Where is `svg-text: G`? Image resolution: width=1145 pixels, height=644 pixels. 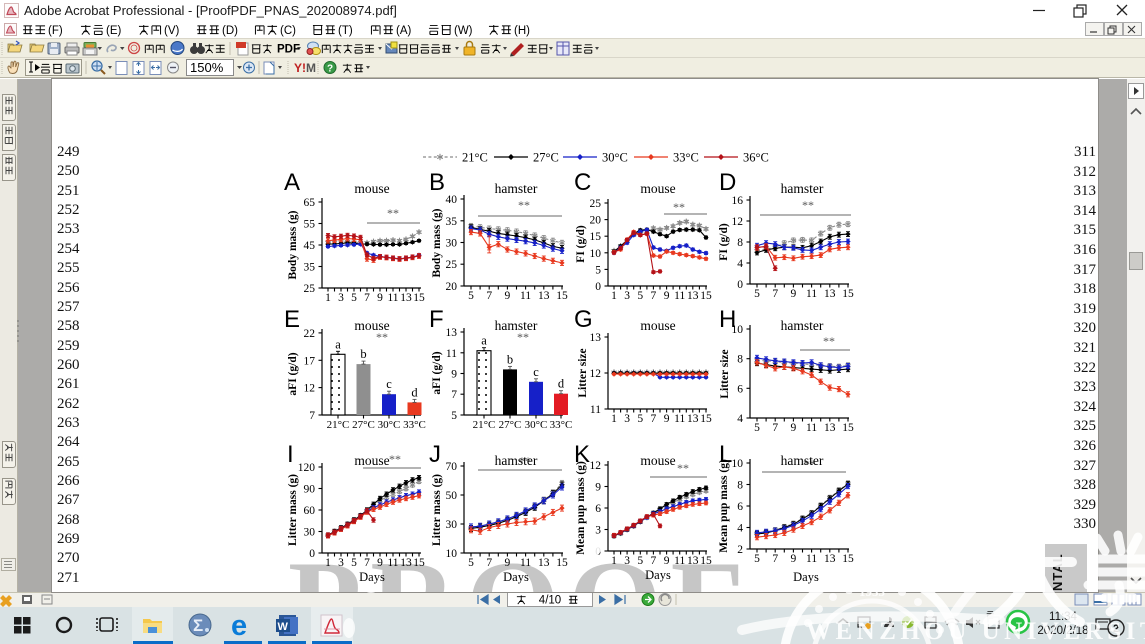
svg-text: G is located at coordinates (583, 319).